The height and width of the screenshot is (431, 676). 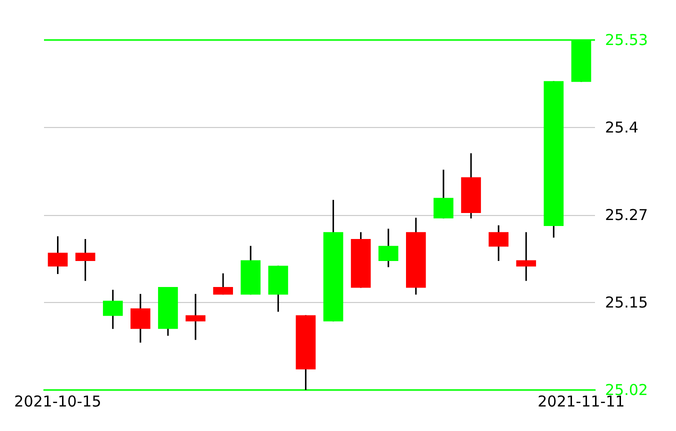 I want to click on y-tick-label: 25.53, so click(x=626, y=40).